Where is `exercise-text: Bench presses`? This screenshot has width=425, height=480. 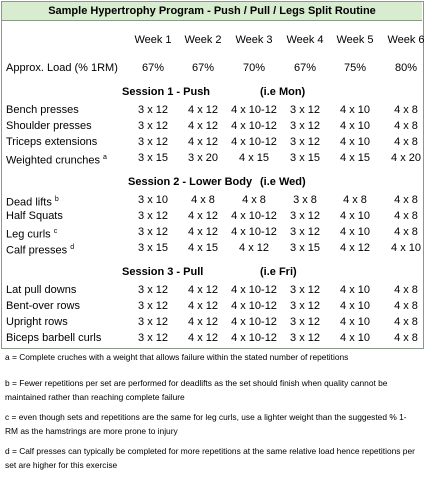 exercise-text: Bench presses is located at coordinates (42, 110).